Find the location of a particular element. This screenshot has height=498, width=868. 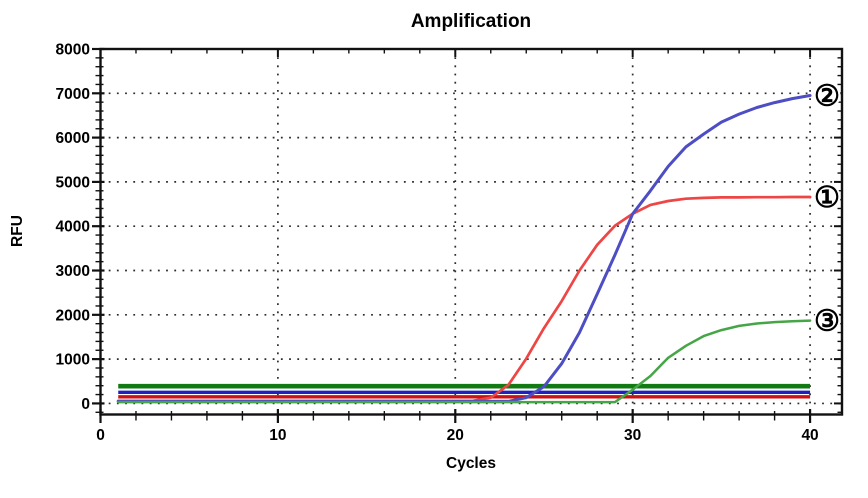

y-tick-label-2000: 2000 is located at coordinates (73, 315).